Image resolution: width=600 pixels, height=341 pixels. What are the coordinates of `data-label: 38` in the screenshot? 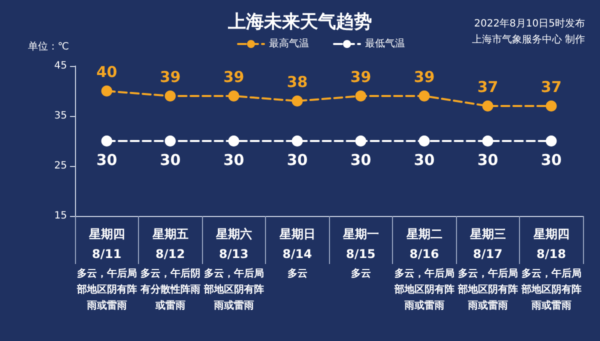 It's located at (297, 82).